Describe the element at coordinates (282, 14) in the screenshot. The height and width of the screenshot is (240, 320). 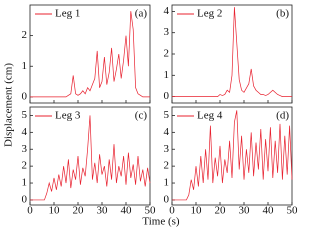
I see `panel-label: (b)` at that location.